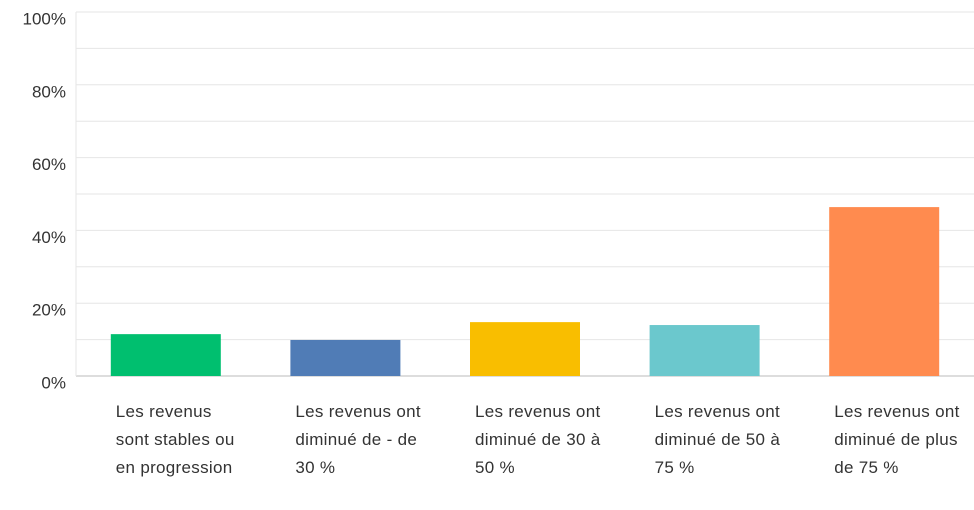 The height and width of the screenshot is (510, 974). What do you see at coordinates (717, 439) in the screenshot?
I see `x-tick-label: Les revenus ont diminué de 50 à 75 %` at bounding box center [717, 439].